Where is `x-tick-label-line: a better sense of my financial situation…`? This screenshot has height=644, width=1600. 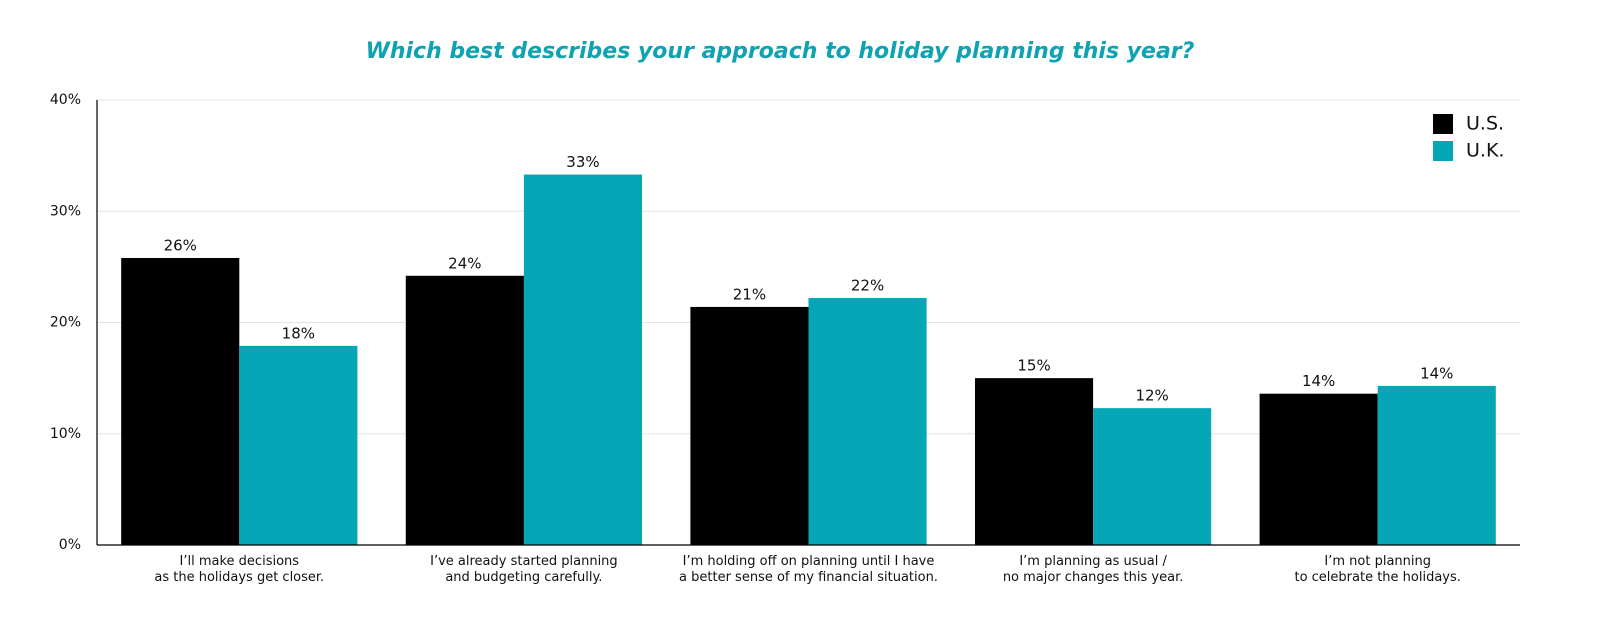
x-tick-label-line: a better sense of my financial situation… is located at coordinates (808, 577).